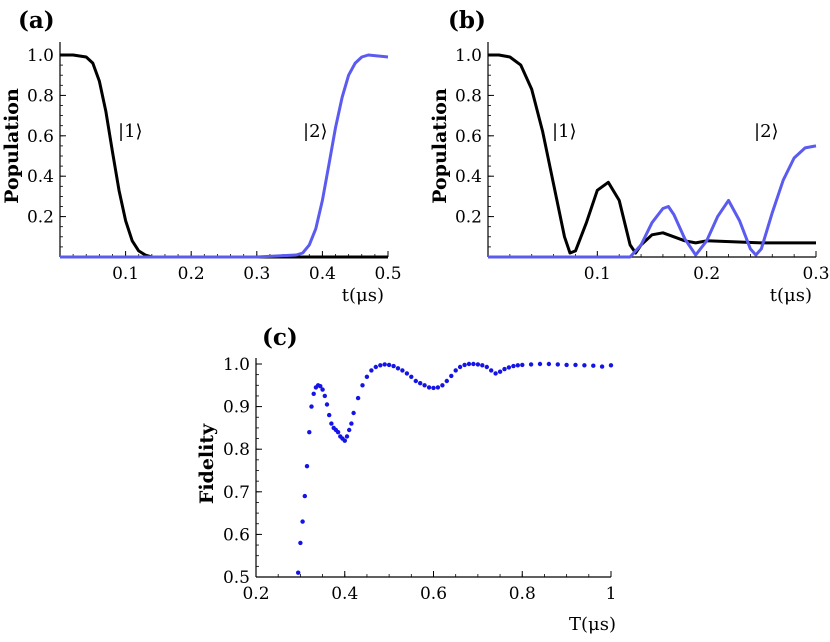  I want to click on y-tick-label-a: 0.4, so click(40, 177).